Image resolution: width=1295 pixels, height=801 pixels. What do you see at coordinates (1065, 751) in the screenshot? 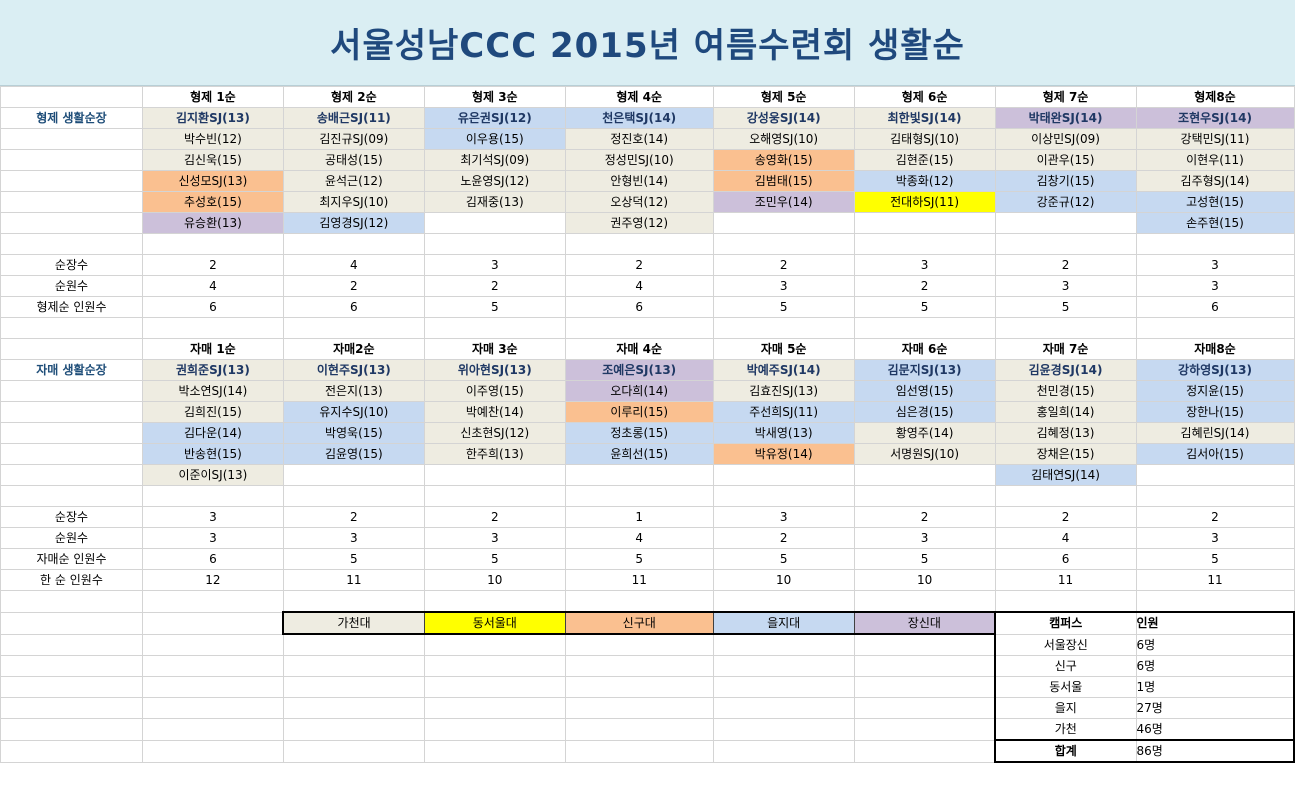
I see `total-label: 합계` at bounding box center [1065, 751].